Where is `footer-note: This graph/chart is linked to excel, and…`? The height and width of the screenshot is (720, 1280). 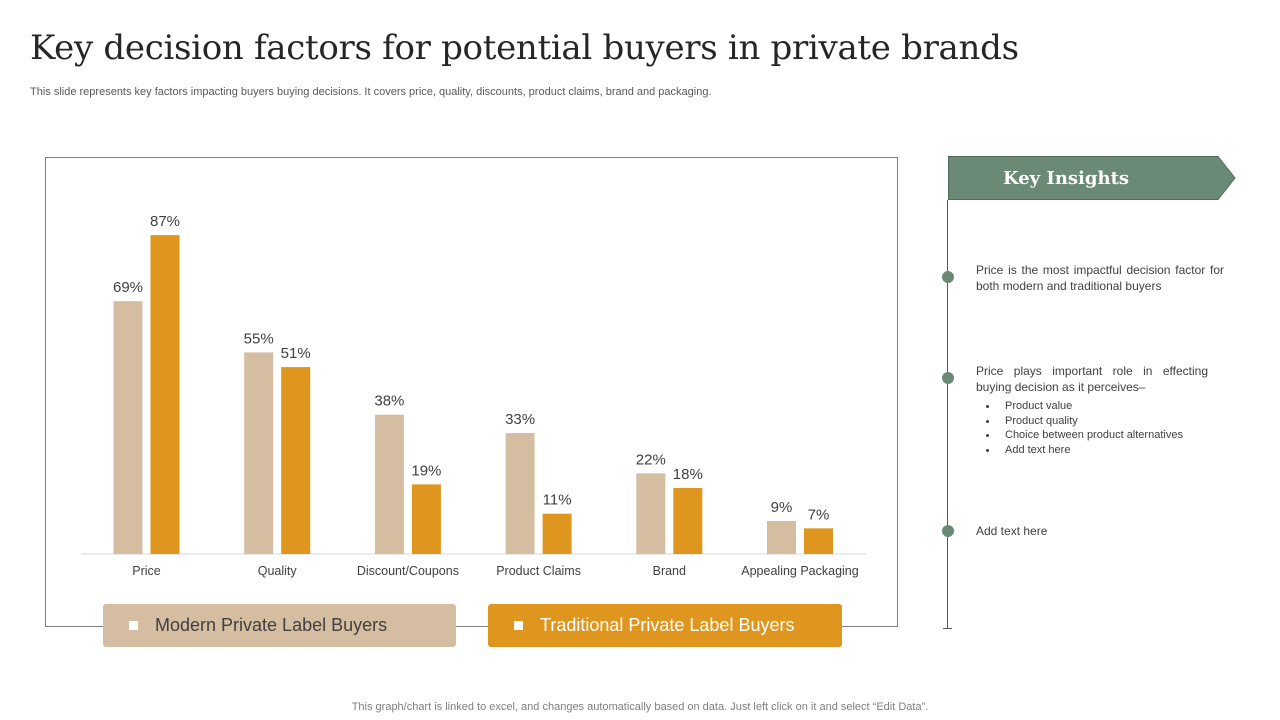
footer-note: This graph/chart is linked to excel, and… is located at coordinates (640, 707).